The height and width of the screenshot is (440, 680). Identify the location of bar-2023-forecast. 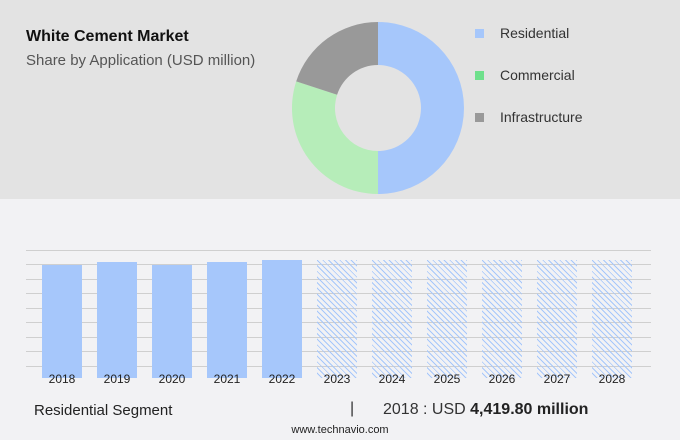
(337, 319).